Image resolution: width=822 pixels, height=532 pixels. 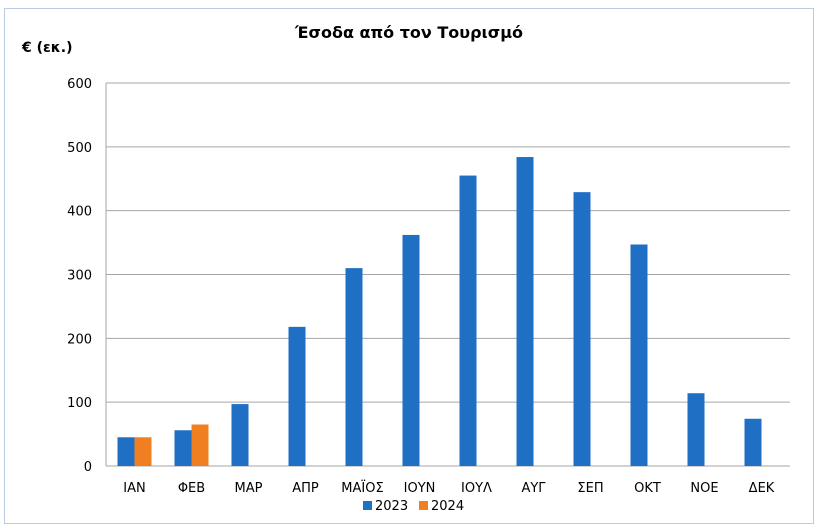 What do you see at coordinates (762, 488) in the screenshot?
I see `x-tick-label: ΔΕΚ` at bounding box center [762, 488].